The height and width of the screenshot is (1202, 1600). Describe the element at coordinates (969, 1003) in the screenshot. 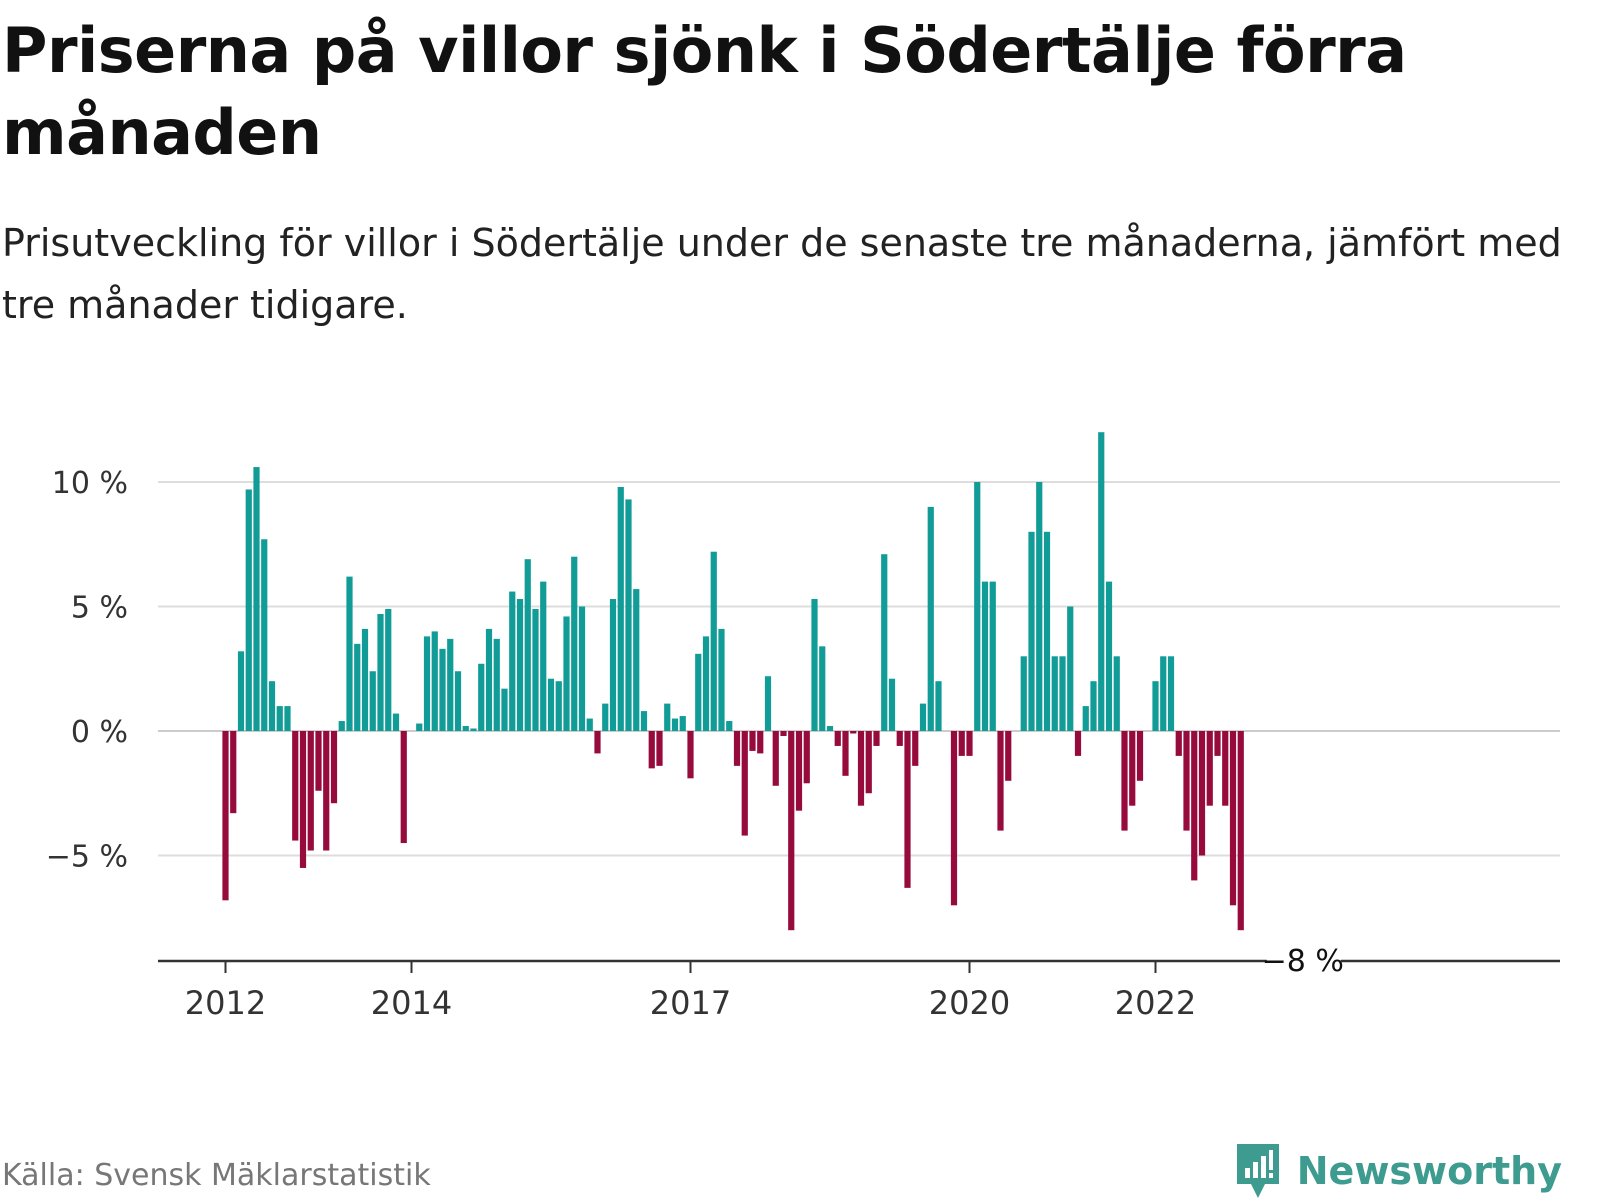

I see `x-tick-label: 2020` at that location.